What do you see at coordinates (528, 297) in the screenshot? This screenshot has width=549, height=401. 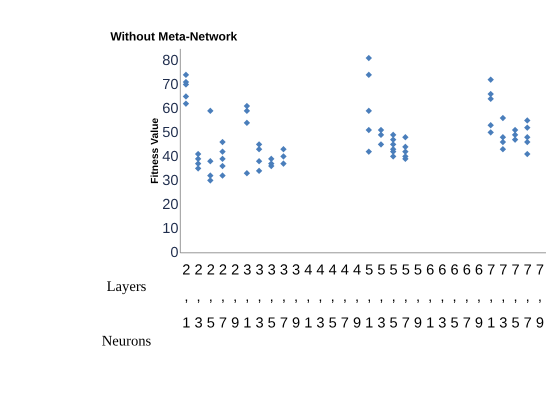 I see `x-tick-label: 7,7` at bounding box center [528, 297].